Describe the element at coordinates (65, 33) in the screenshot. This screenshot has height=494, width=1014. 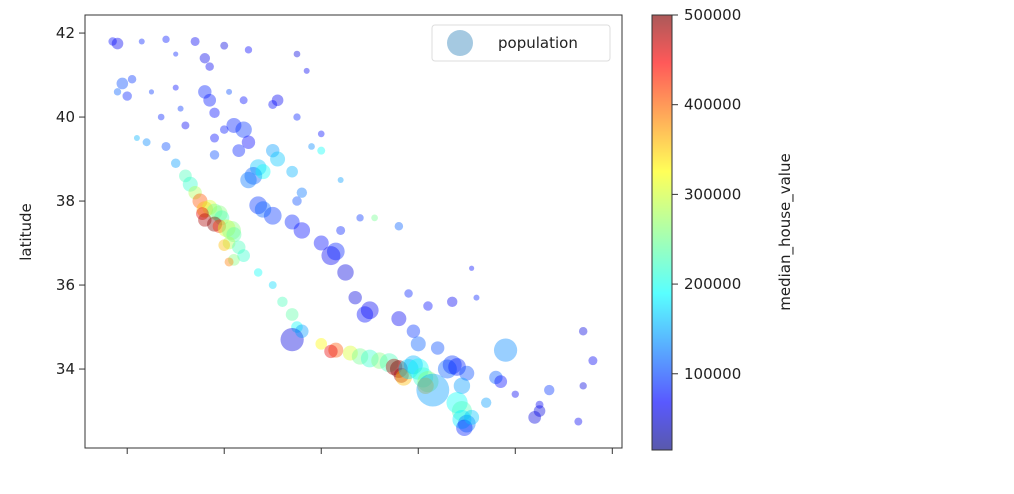
I see `y-tick-label: 42` at that location.